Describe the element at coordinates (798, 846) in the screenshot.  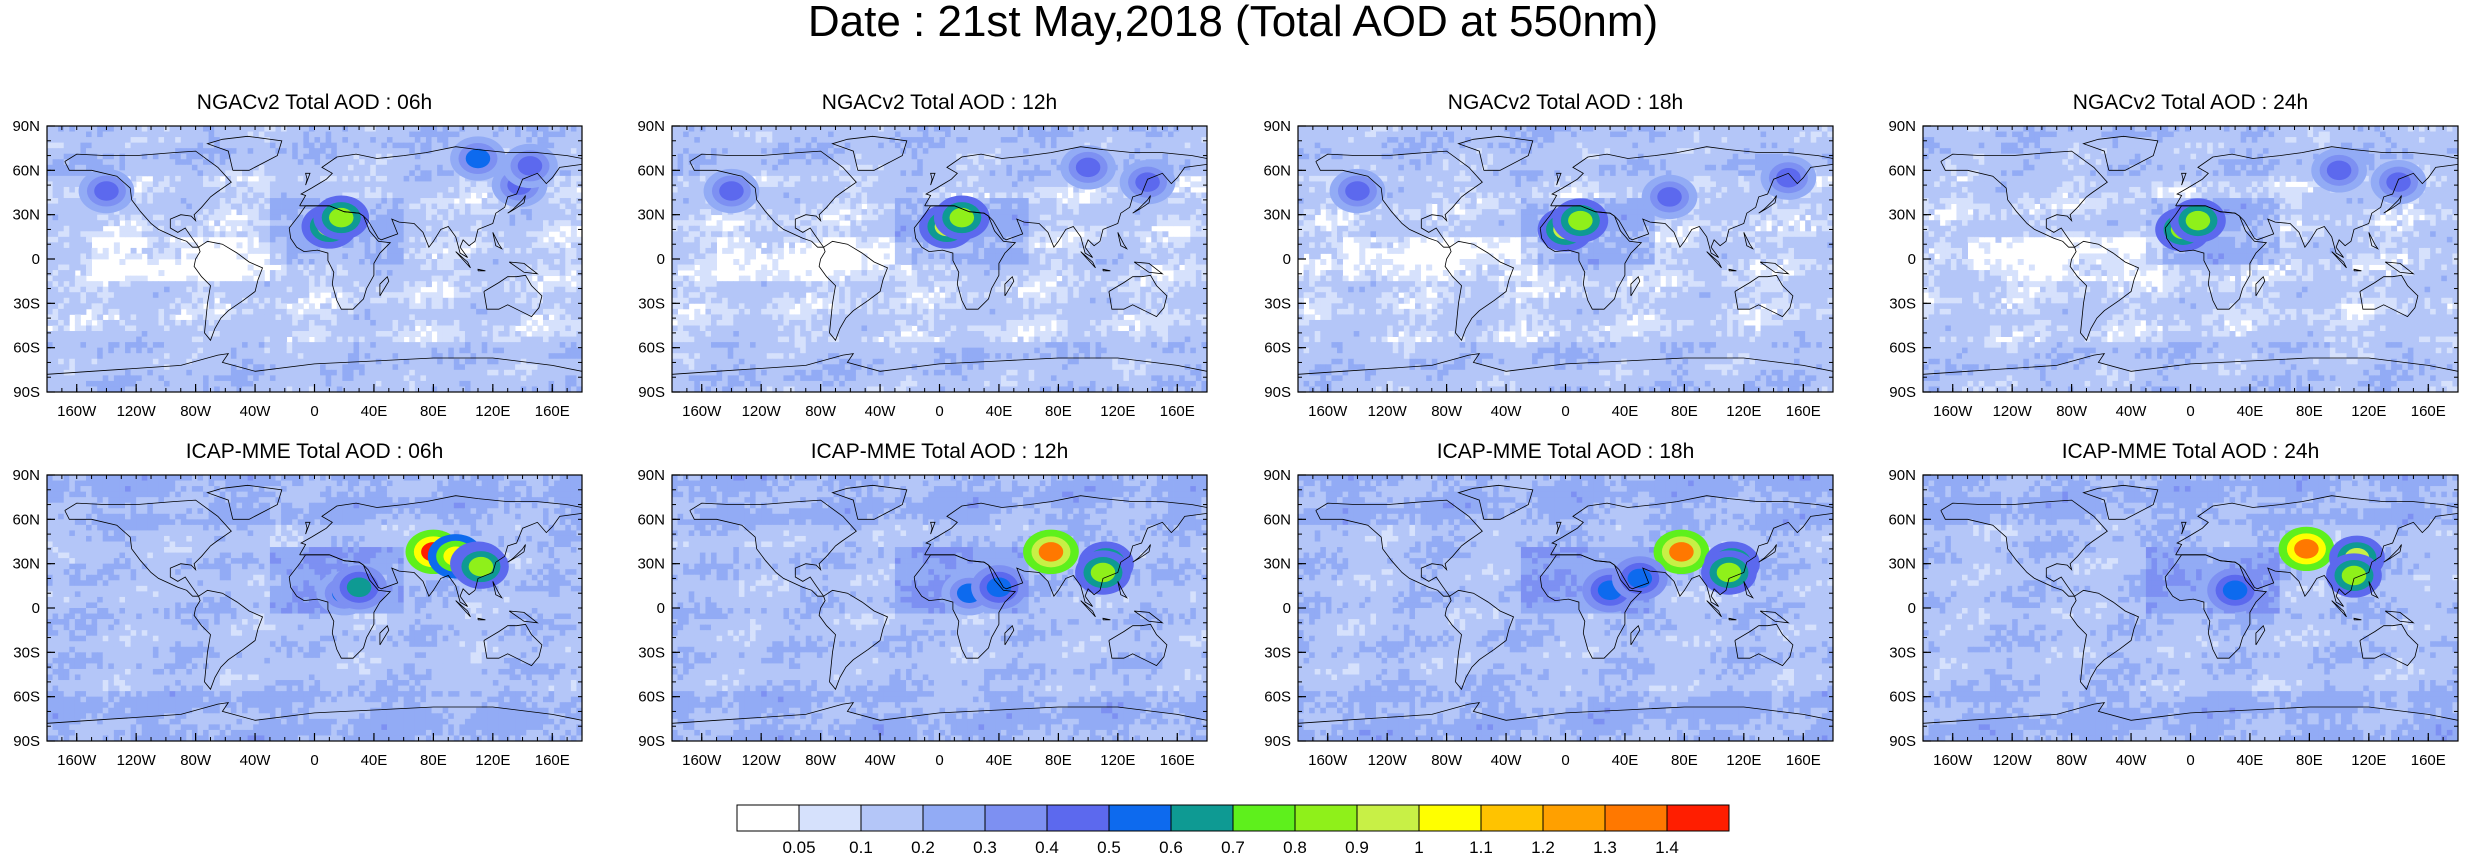
I see `colorbar-label: 0.05` at that location.